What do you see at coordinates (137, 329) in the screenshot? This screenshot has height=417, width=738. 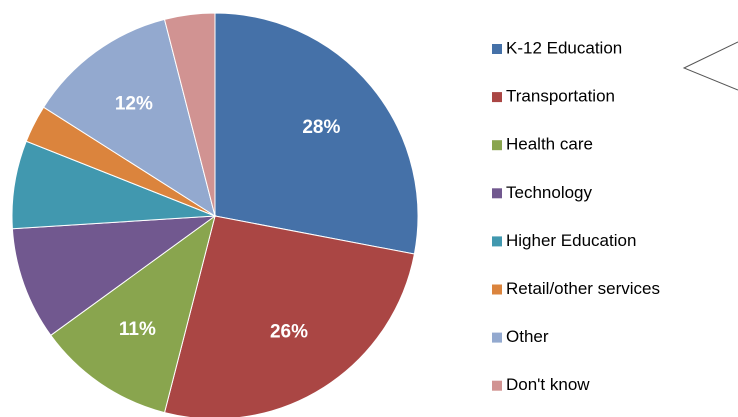 I see `data-label: 11%` at bounding box center [137, 329].